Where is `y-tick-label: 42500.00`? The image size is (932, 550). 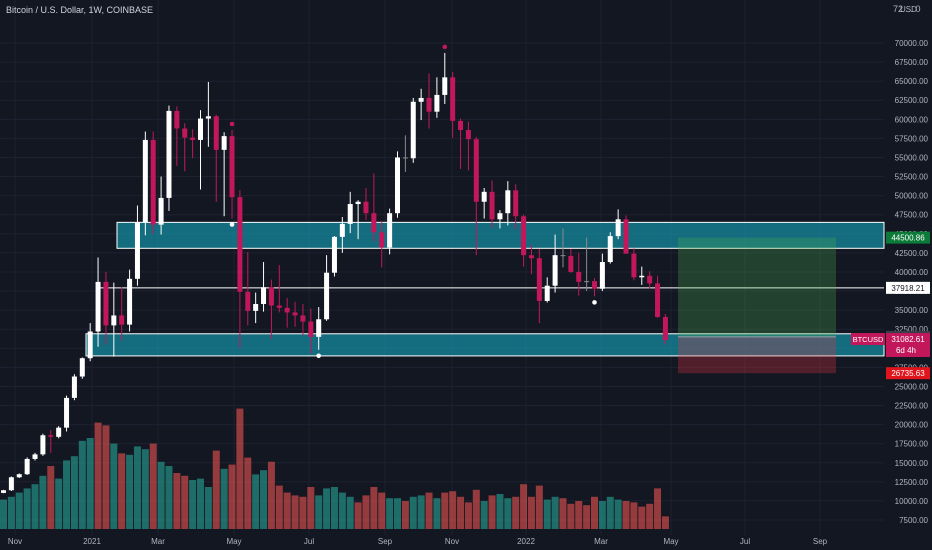 y-tick-label: 42500.00 is located at coordinates (912, 253).